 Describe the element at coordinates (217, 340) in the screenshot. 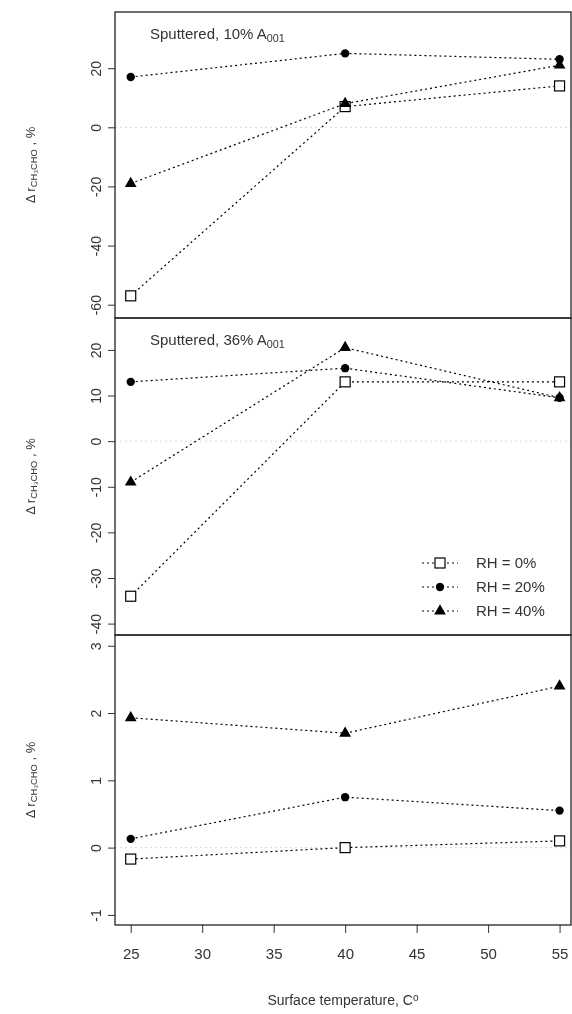

I see `text: Sputtered, 36% A$_{001}$` at that location.